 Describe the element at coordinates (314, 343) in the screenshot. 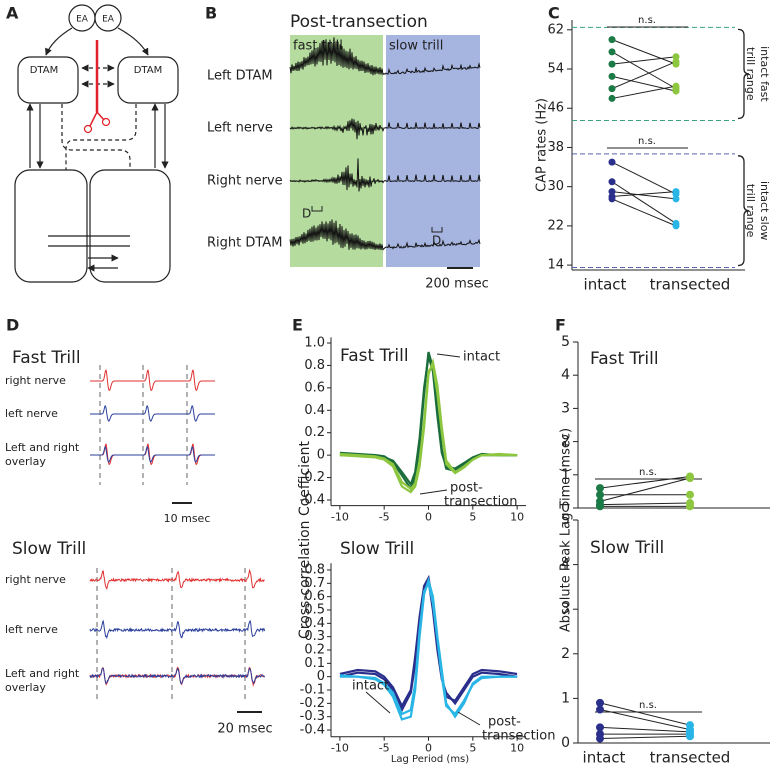

I see `y-tick-label: 1.0` at that location.